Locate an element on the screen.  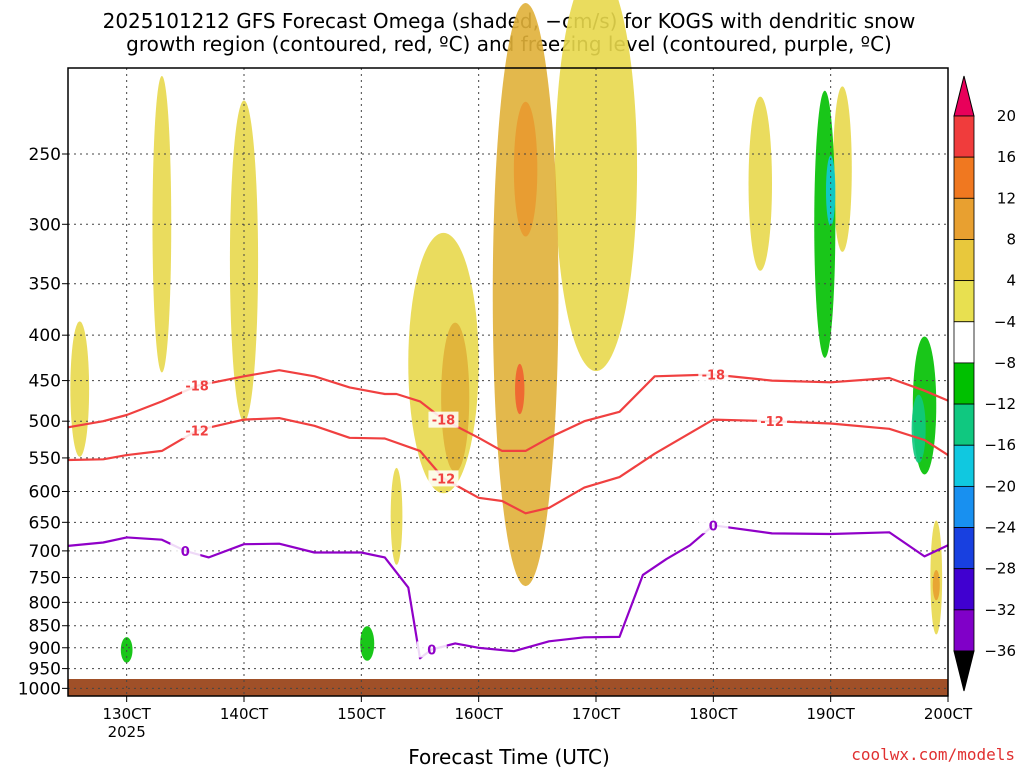
ground-surface is located at coordinates (508, 687).